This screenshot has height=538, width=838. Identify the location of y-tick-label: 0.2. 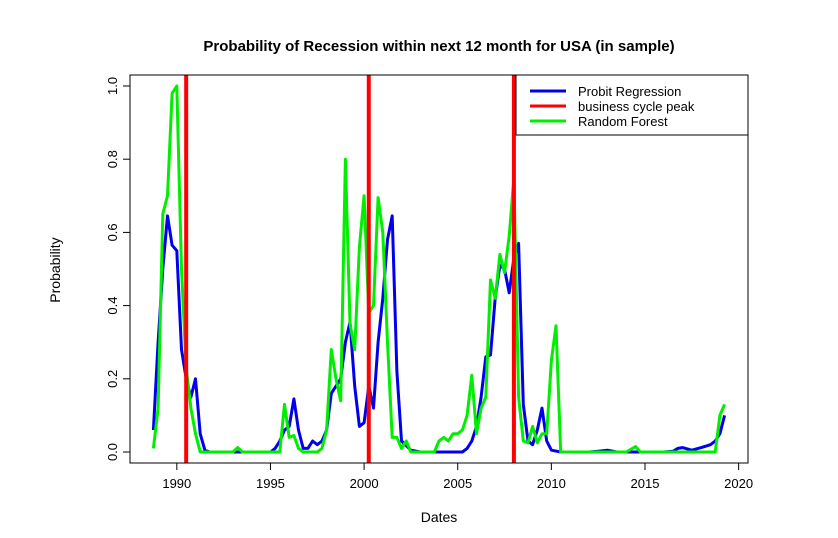
(112, 379).